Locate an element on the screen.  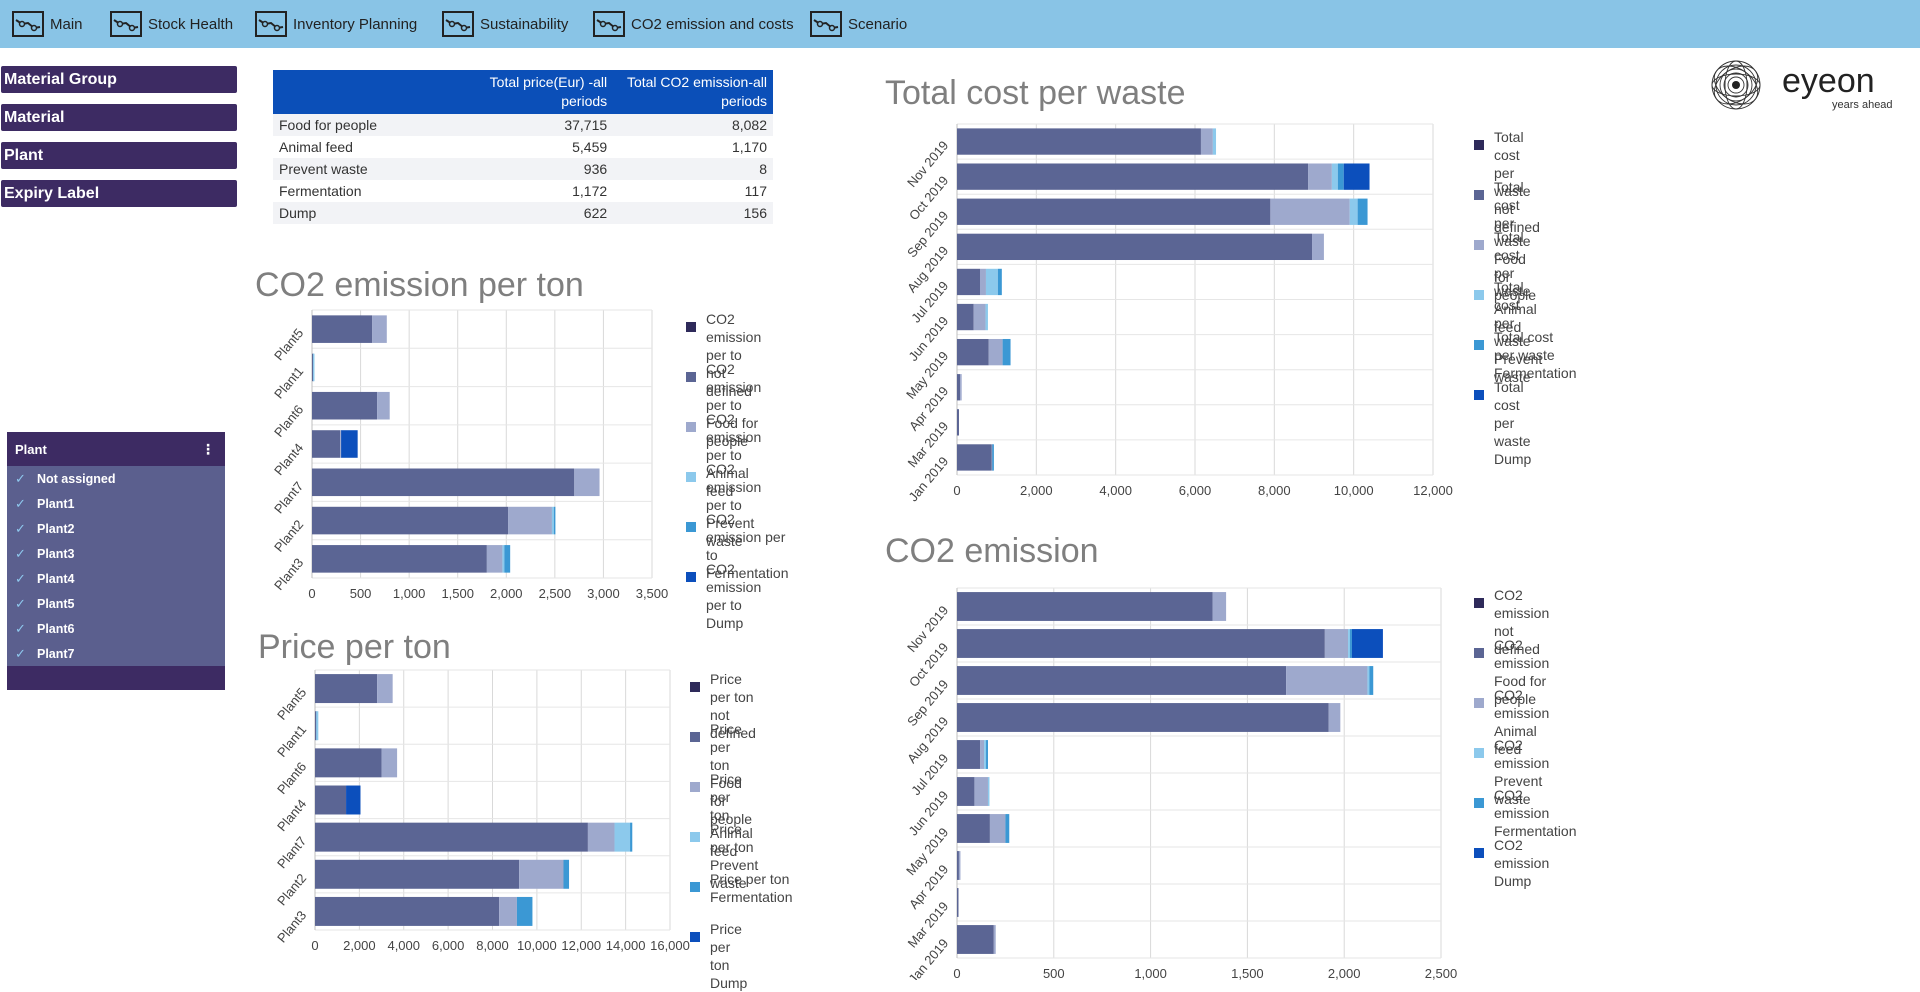
tab-co2-emission-and-costs: CO2 emission and costs is located at coordinates (693, 24).